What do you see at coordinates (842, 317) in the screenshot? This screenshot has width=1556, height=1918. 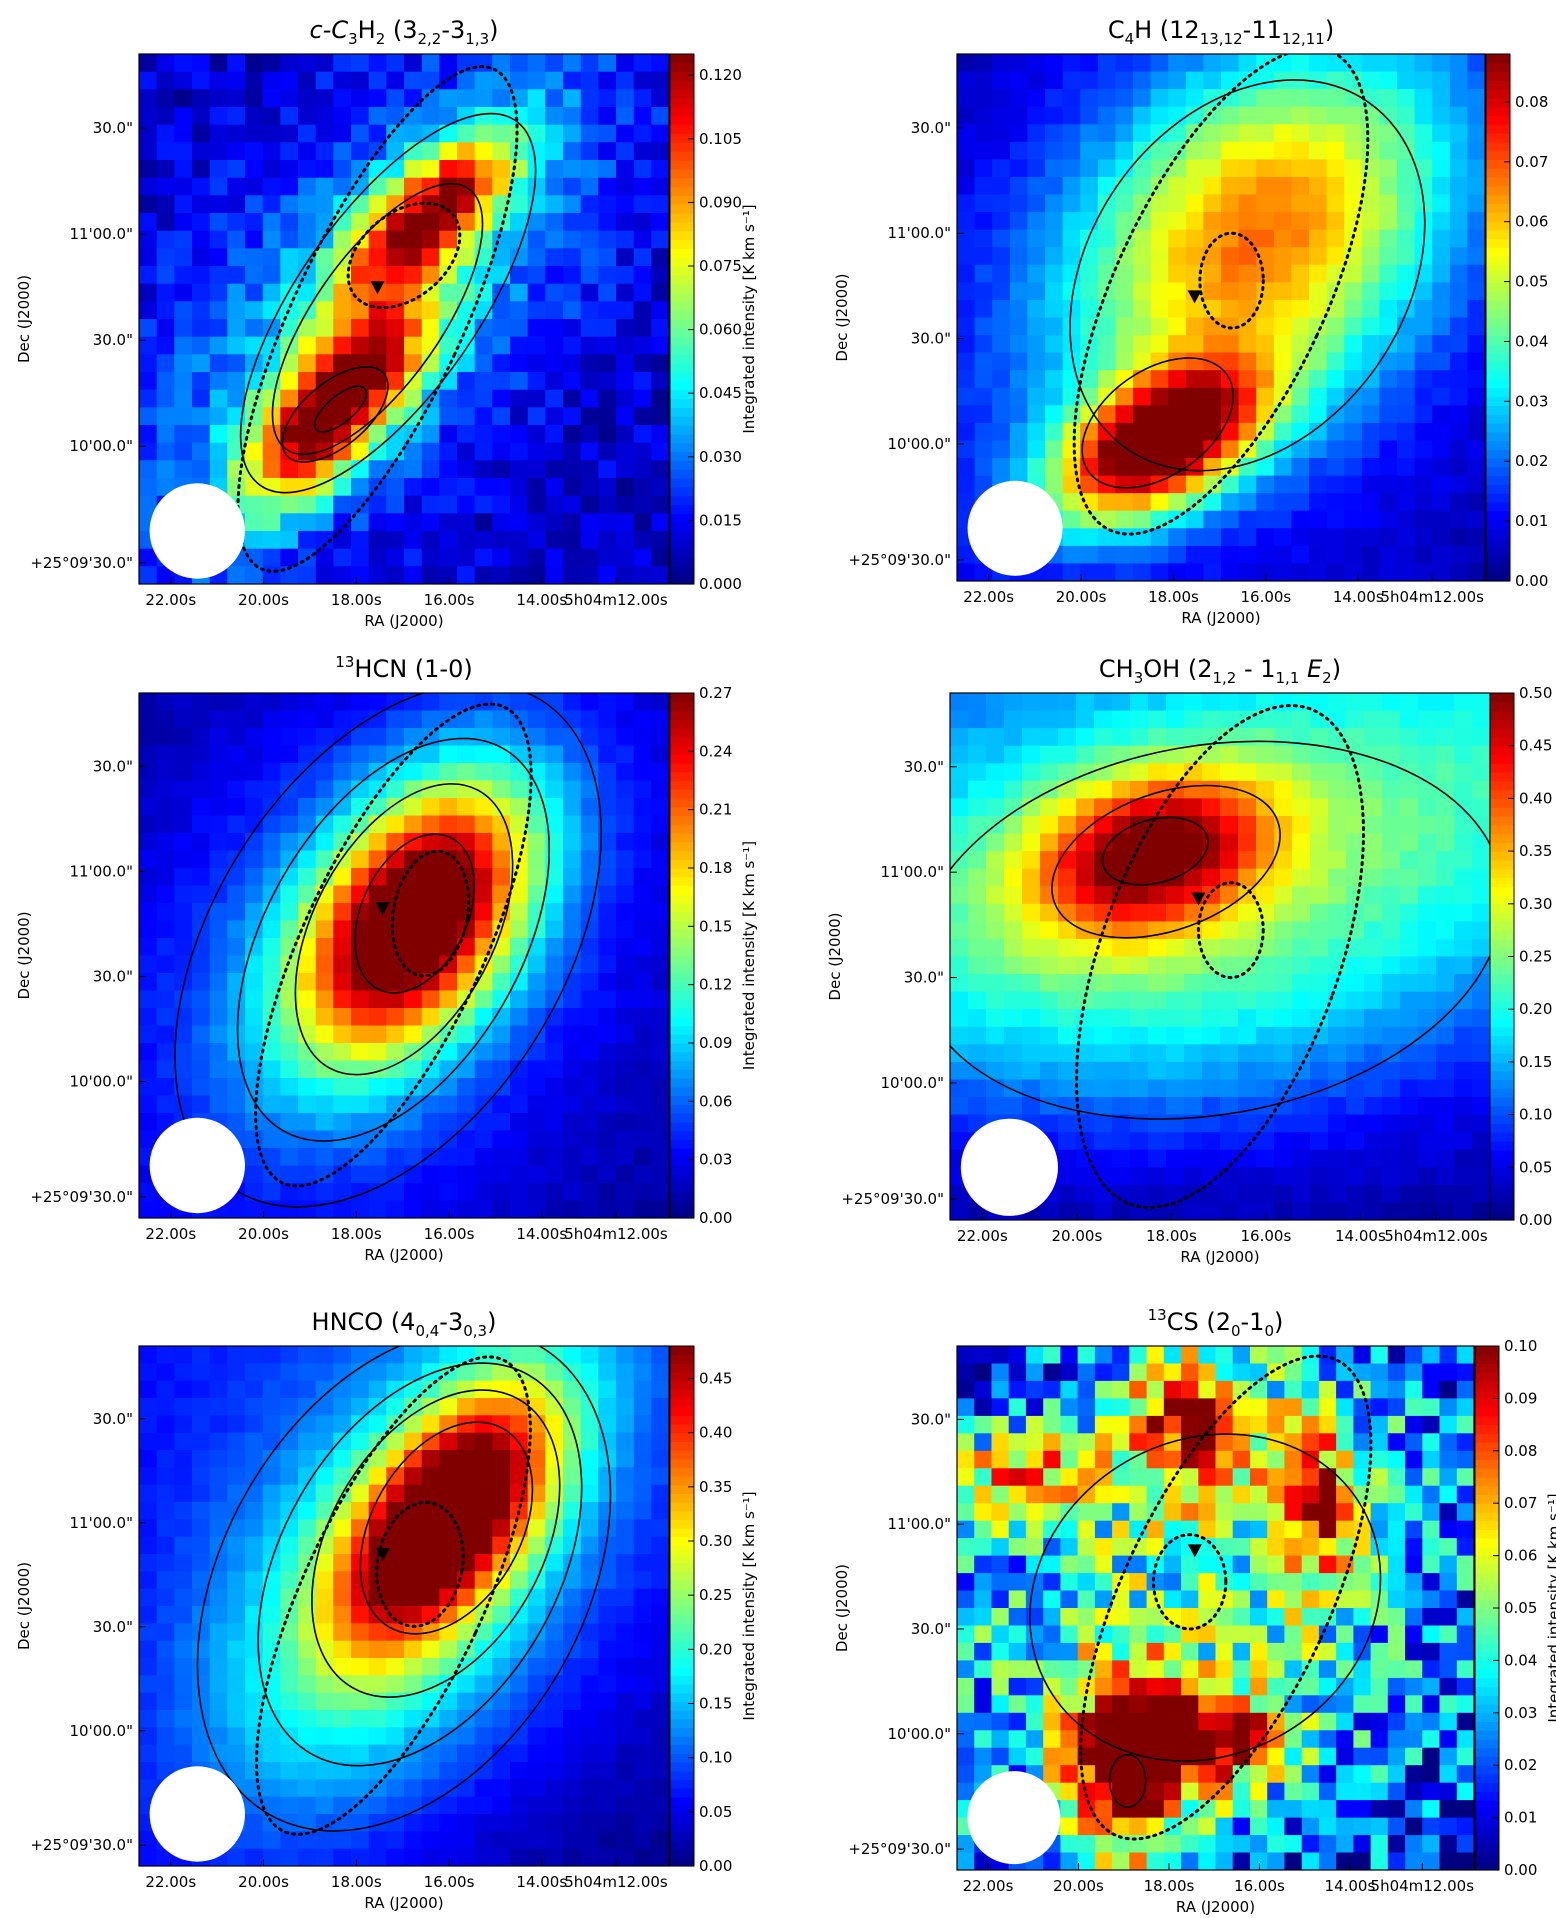 I see `y-axis-label: Dec (J2000)` at bounding box center [842, 317].